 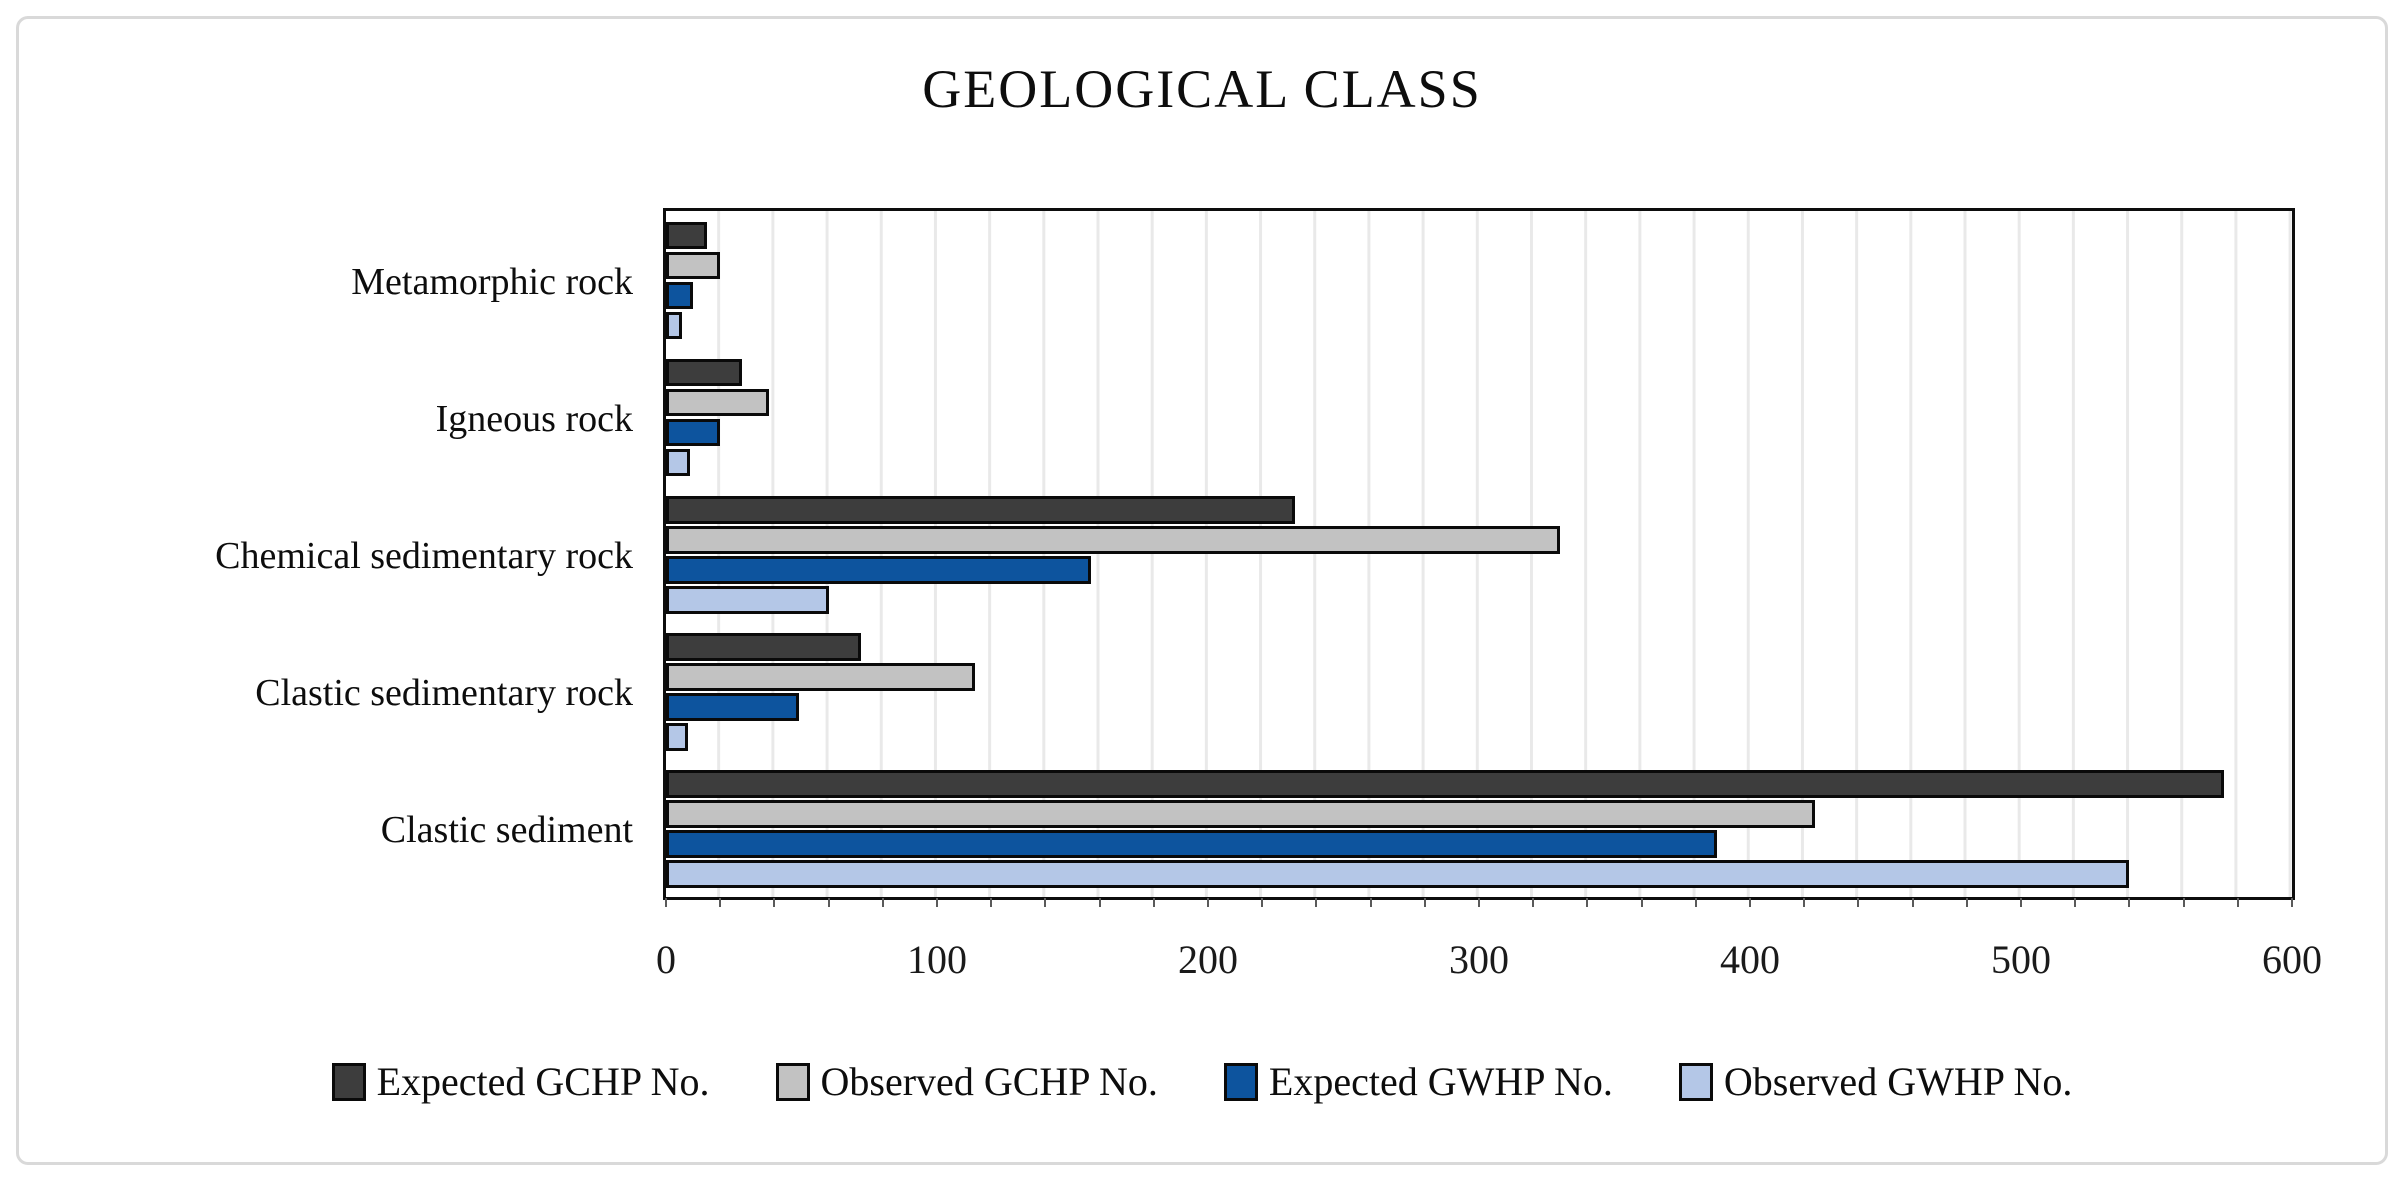 I want to click on legend-item: Expected GCHP No., so click(x=520, y=1081).